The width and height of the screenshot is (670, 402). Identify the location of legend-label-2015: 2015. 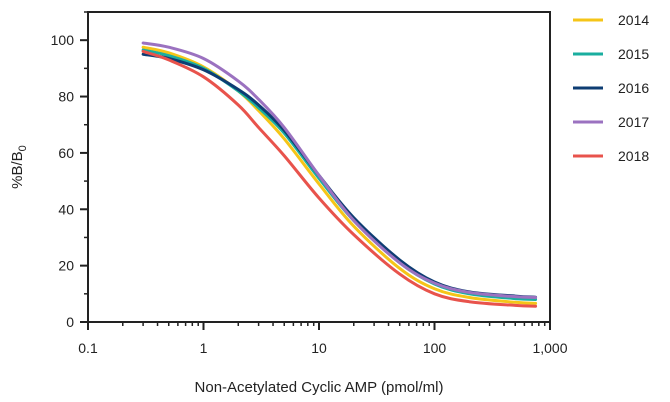
(633, 54).